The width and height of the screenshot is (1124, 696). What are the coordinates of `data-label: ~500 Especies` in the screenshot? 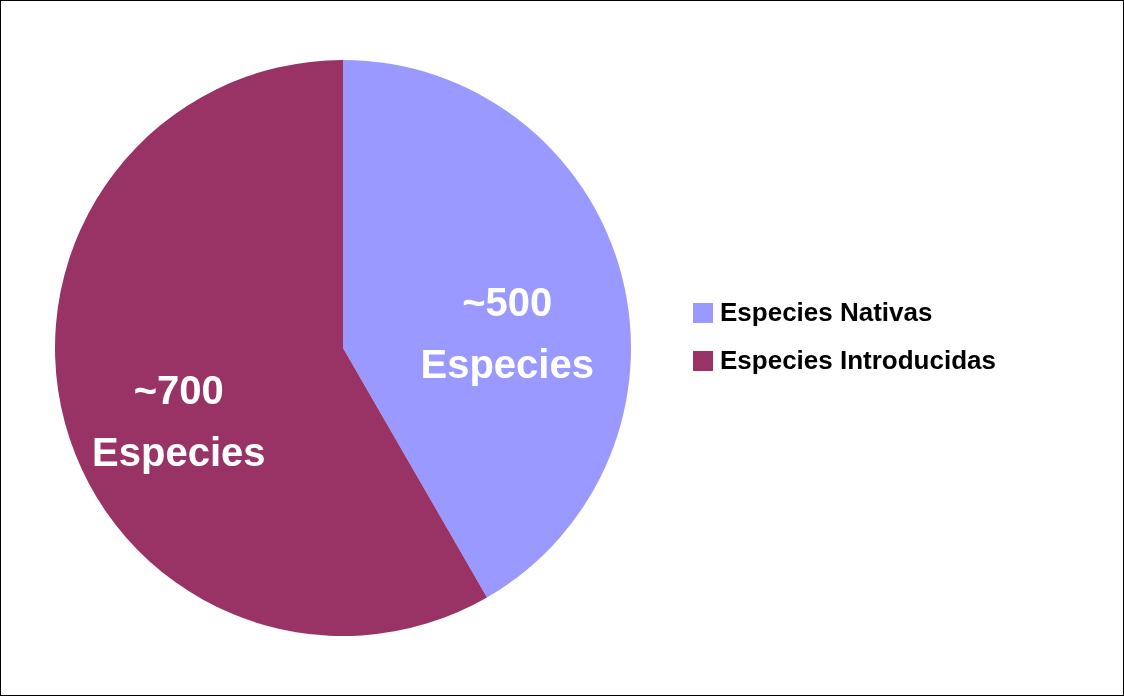 It's located at (507, 333).